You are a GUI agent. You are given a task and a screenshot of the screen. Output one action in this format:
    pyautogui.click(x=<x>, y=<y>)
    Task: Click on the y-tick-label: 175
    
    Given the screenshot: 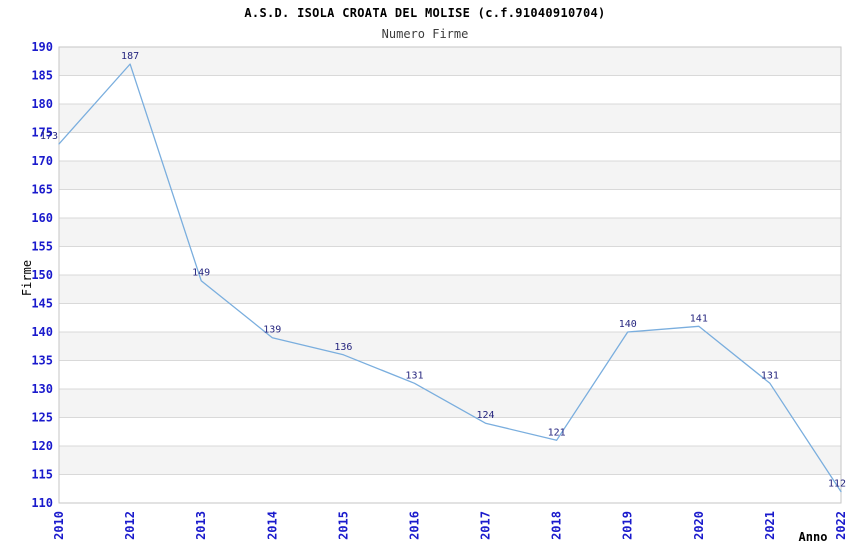 What is the action you would take?
    pyautogui.click(x=42, y=133)
    